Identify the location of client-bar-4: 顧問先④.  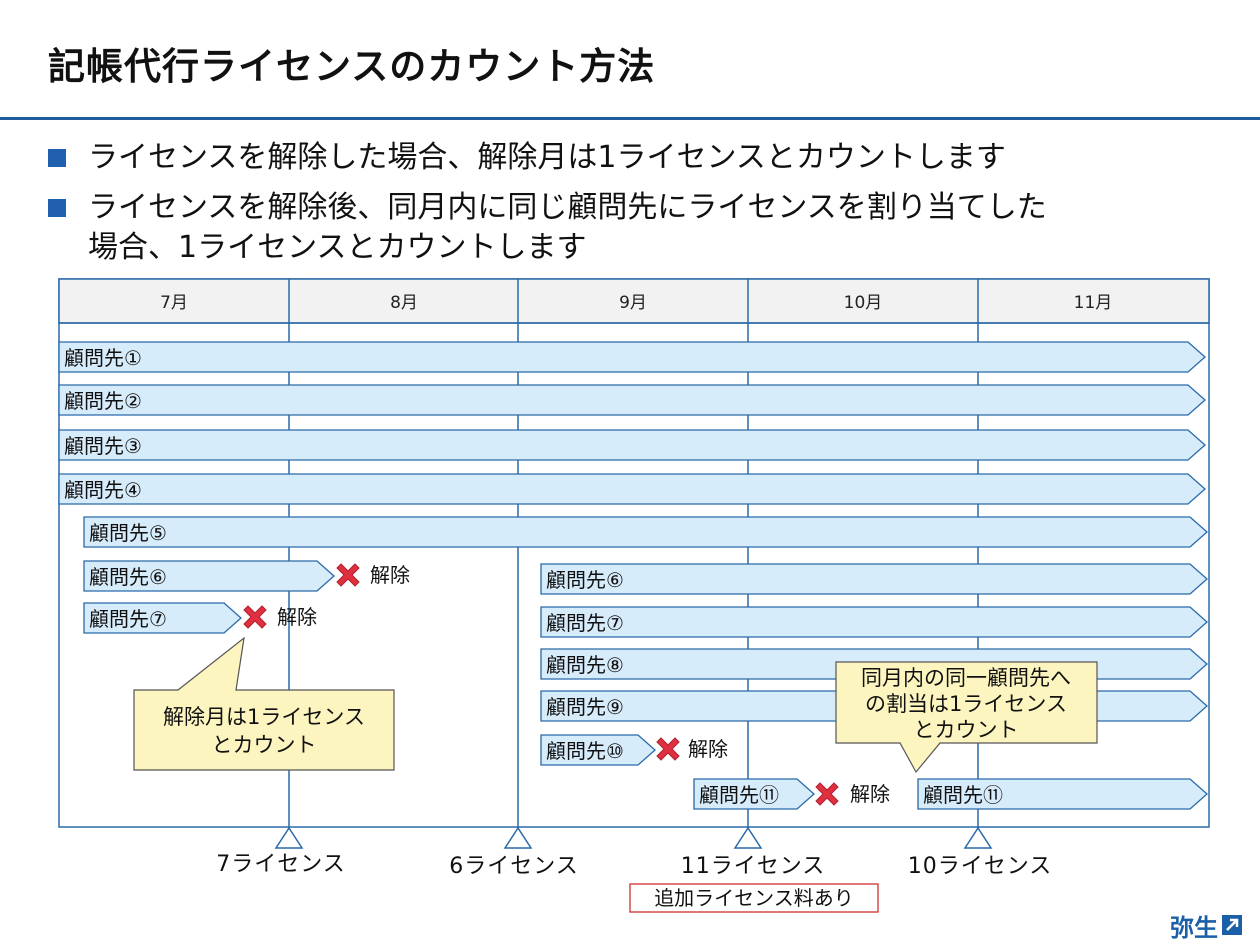
(632, 489).